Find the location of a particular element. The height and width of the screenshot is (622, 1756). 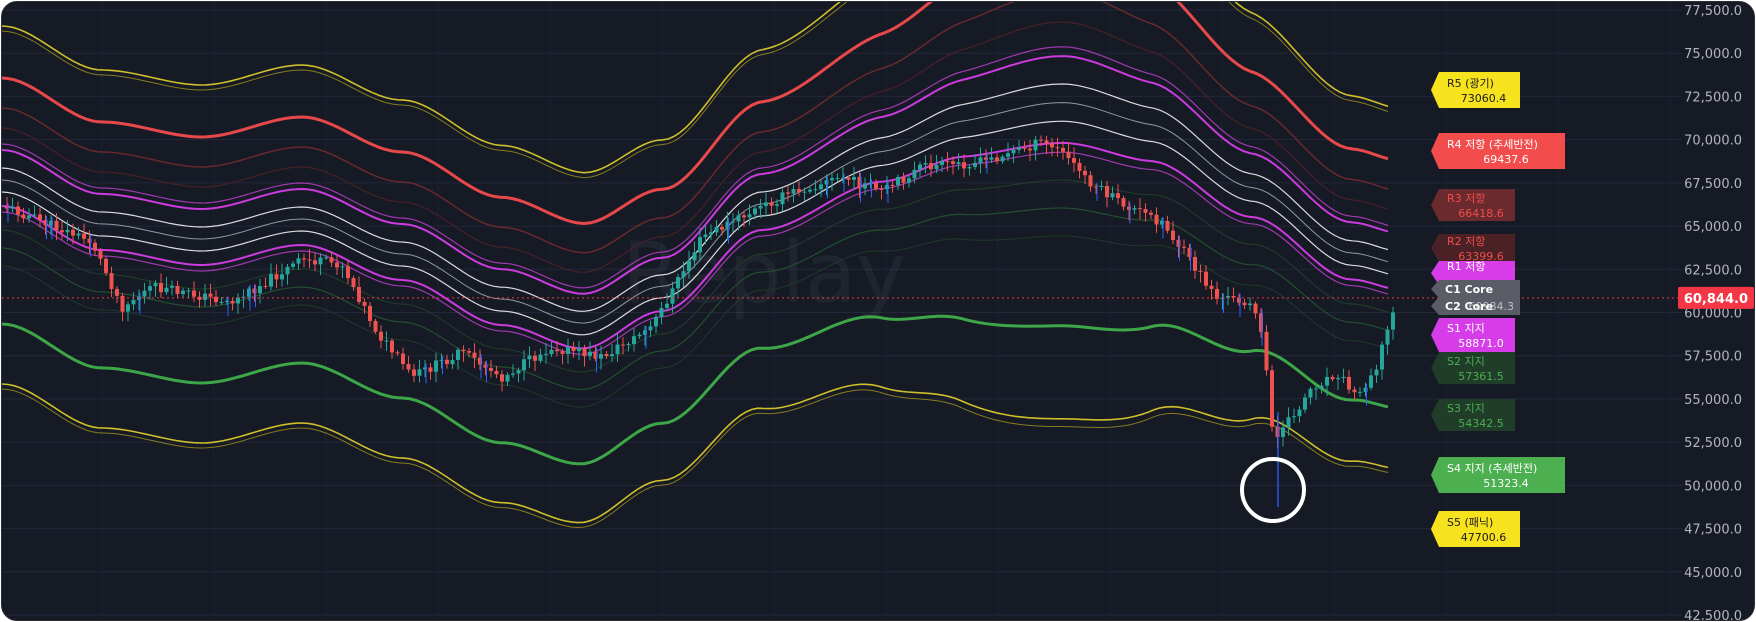

level-name: S1 지지 is located at coordinates (1466, 328).